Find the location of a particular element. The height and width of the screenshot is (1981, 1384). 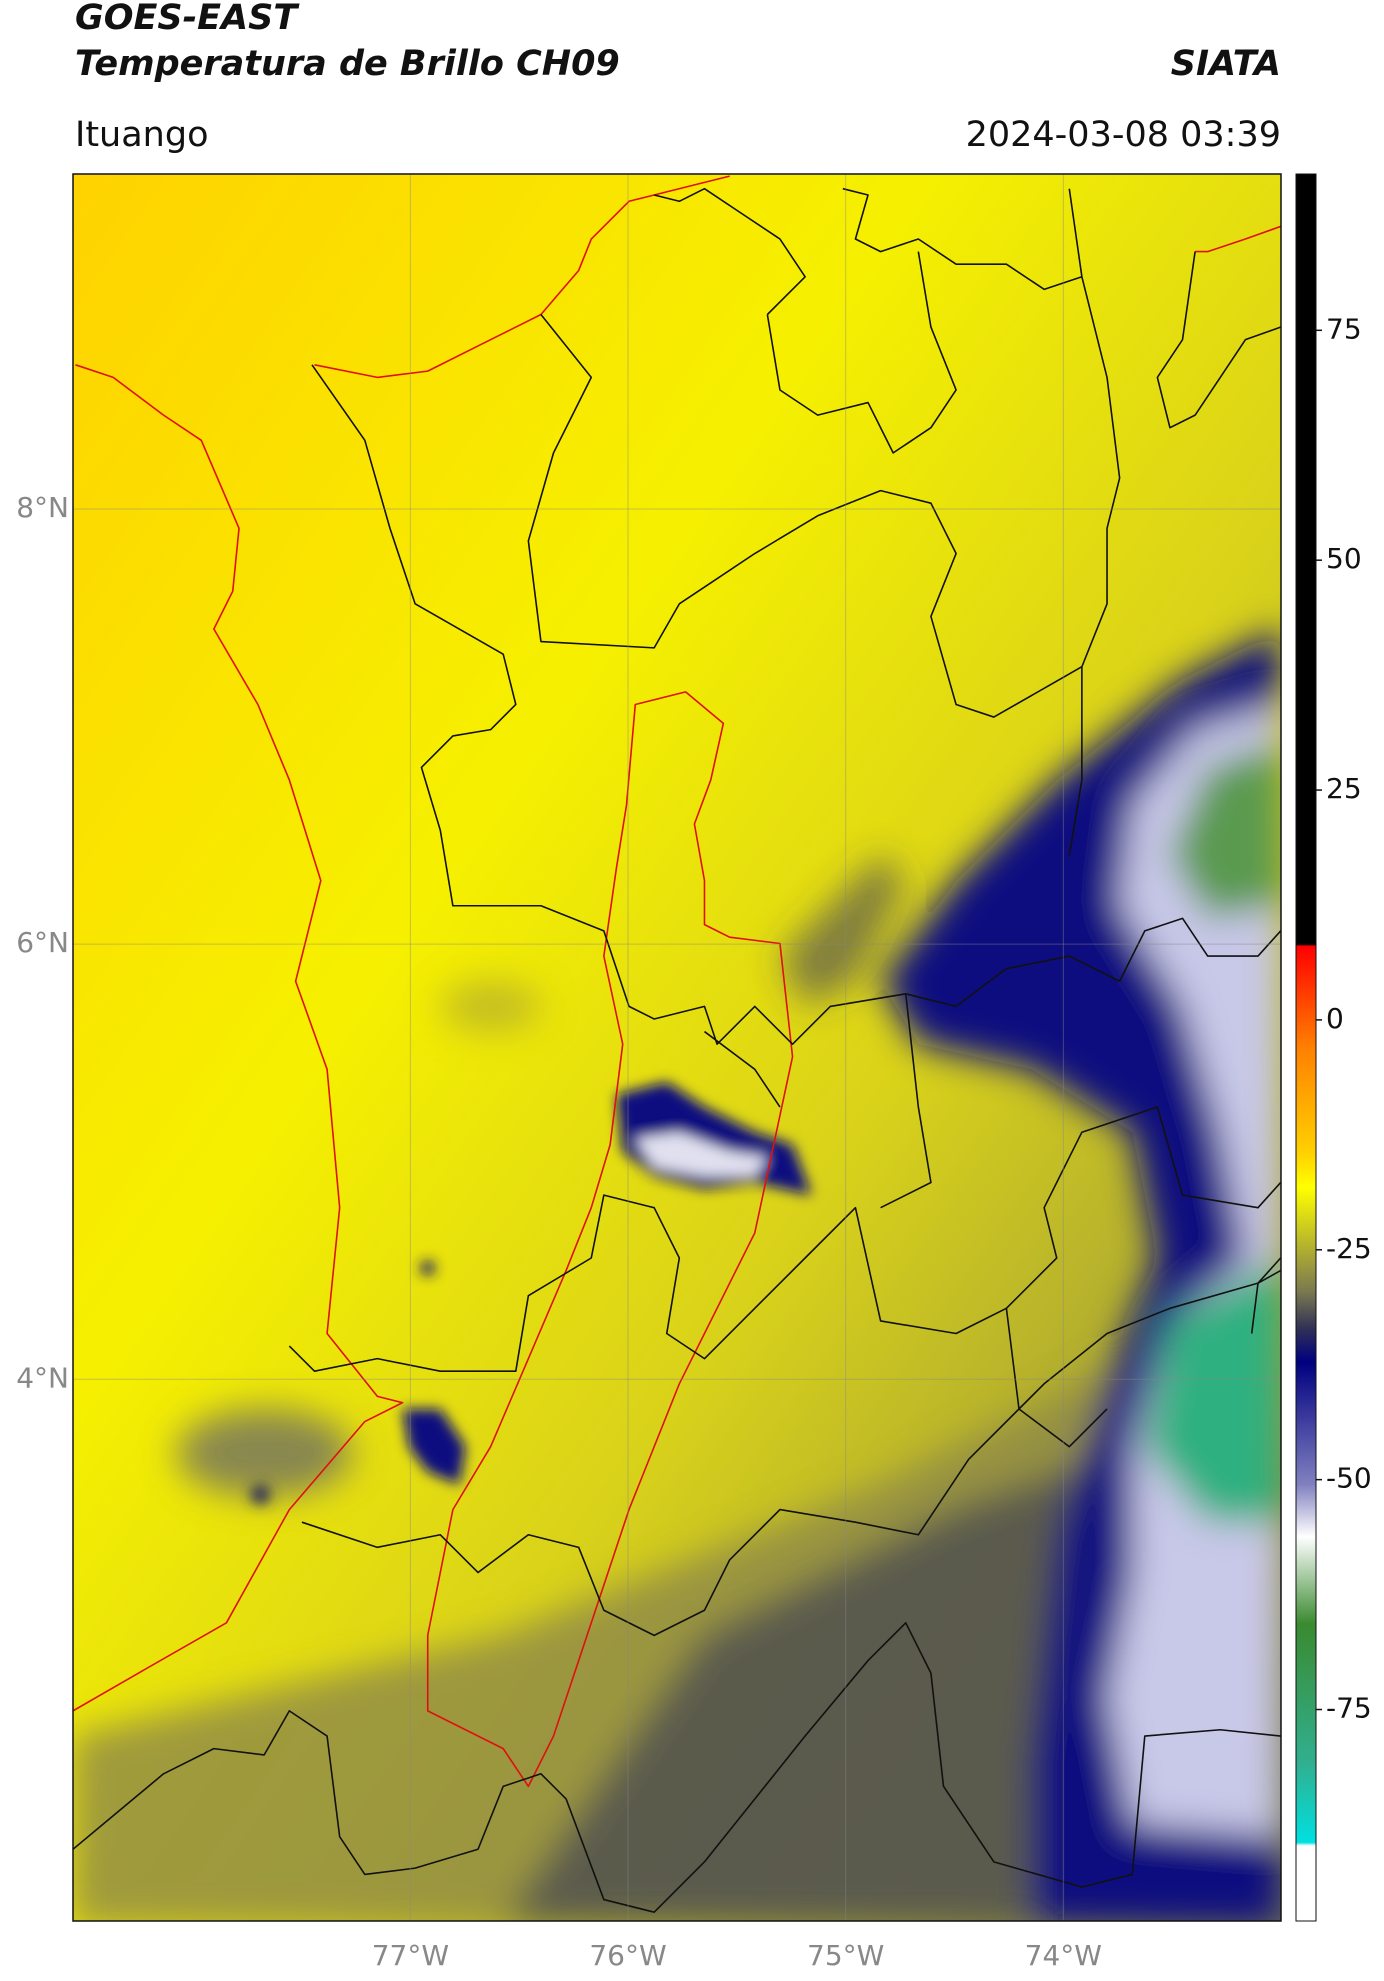

lat-tick-label: 6°N is located at coordinates (42, 942).